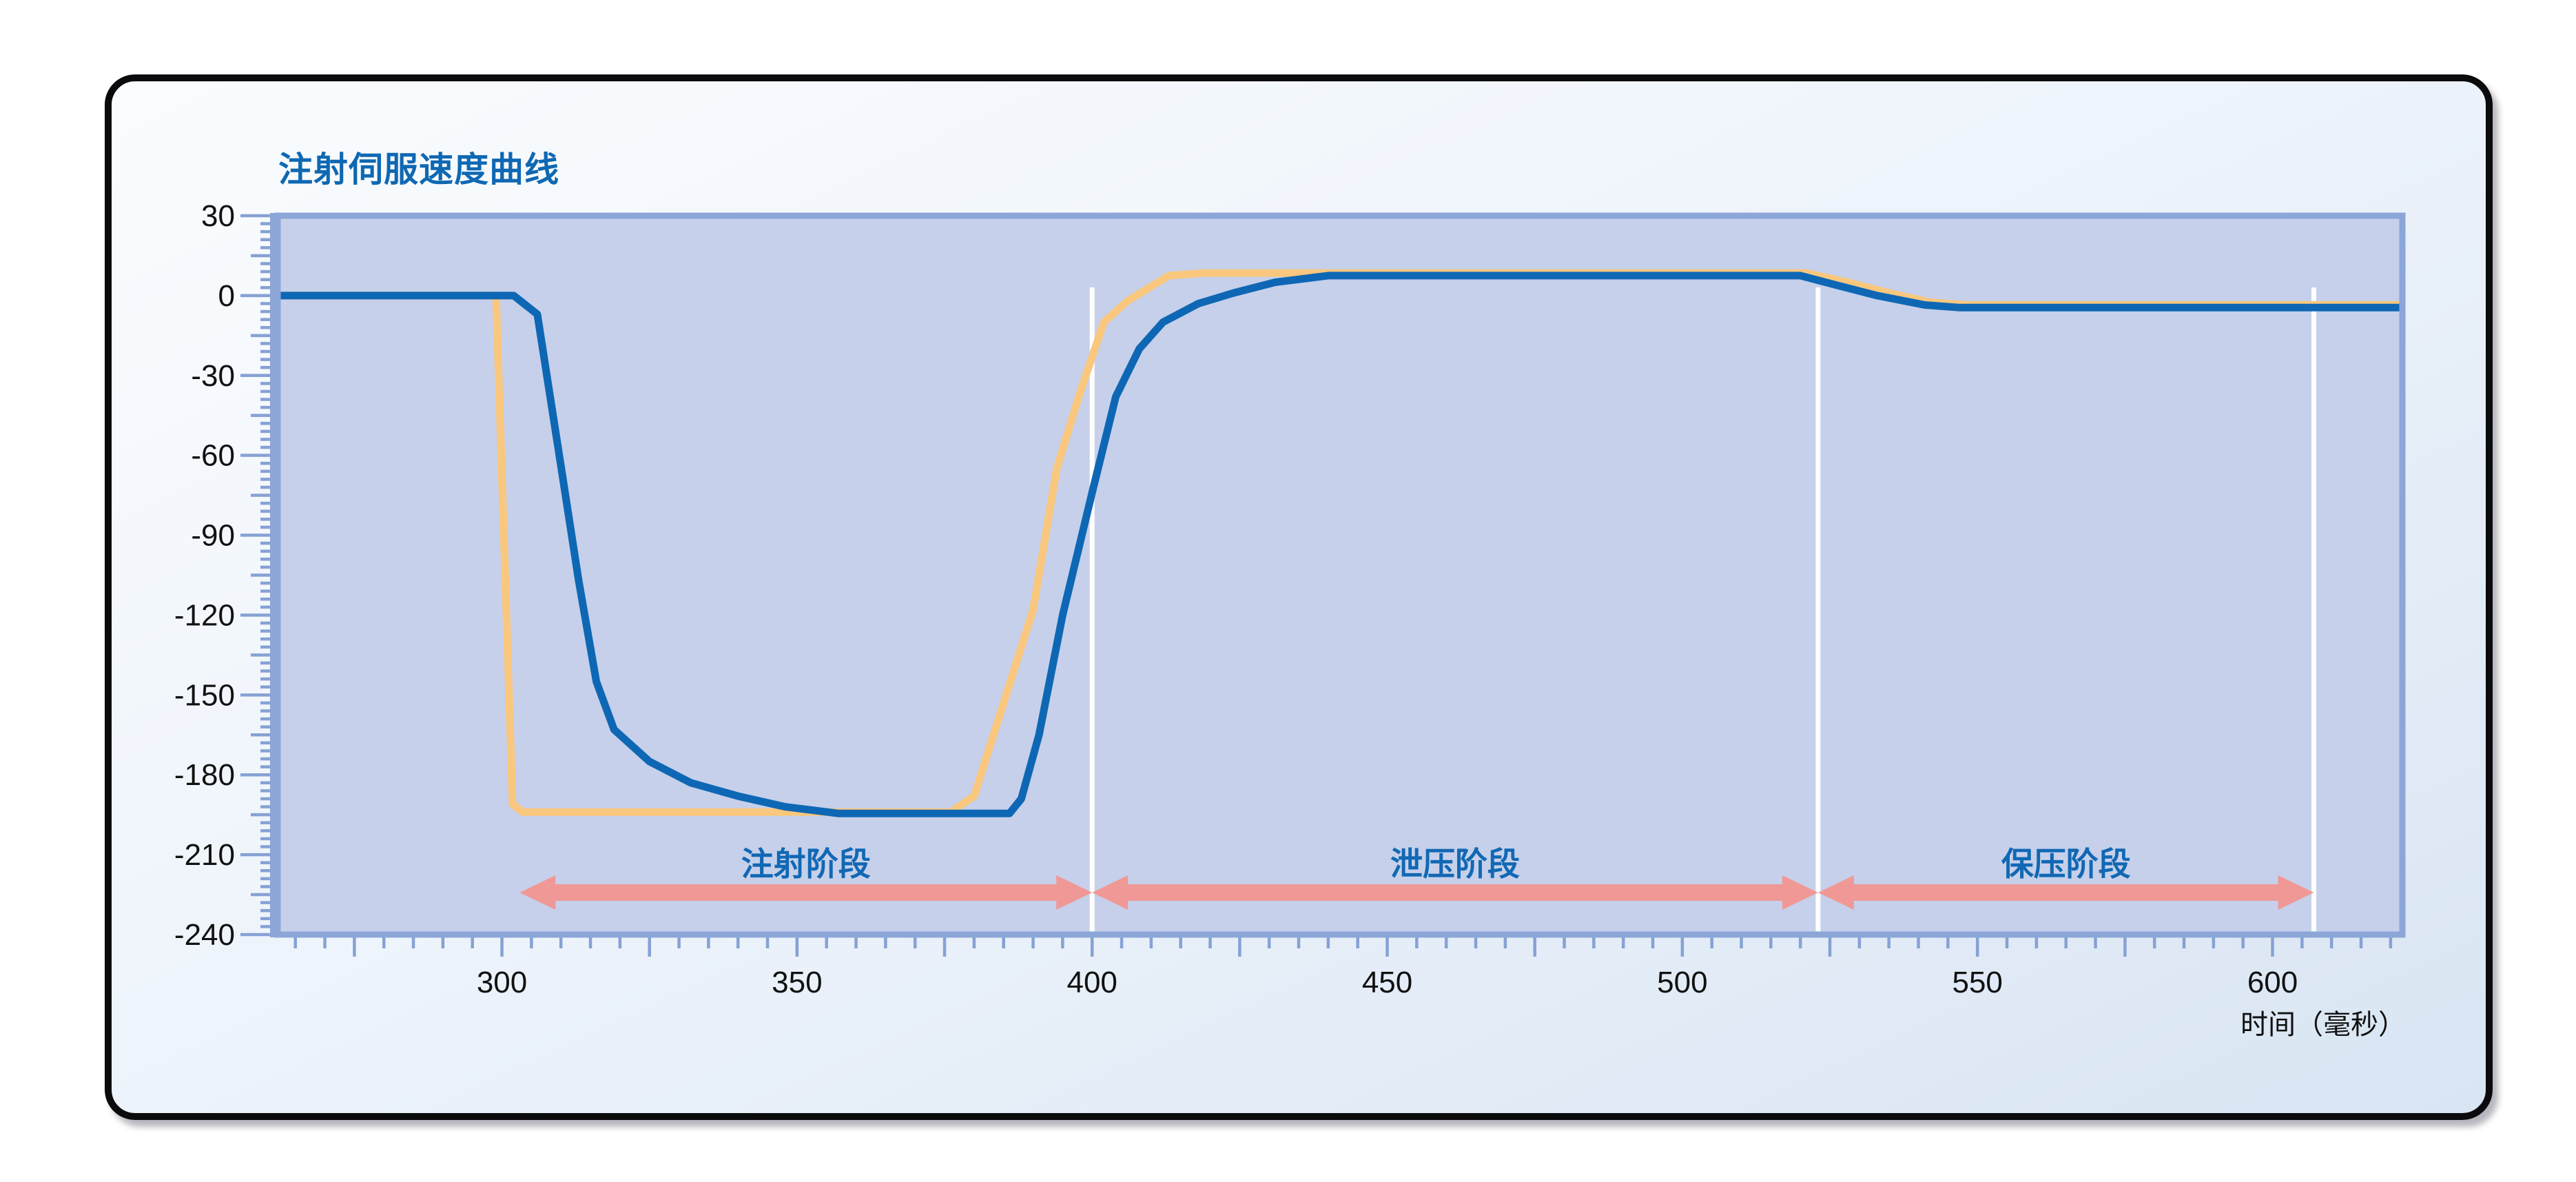 Image resolution: width=2576 pixels, height=1182 pixels. Describe the element at coordinates (204, 855) in the screenshot. I see `y-tick-label: -210` at that location.